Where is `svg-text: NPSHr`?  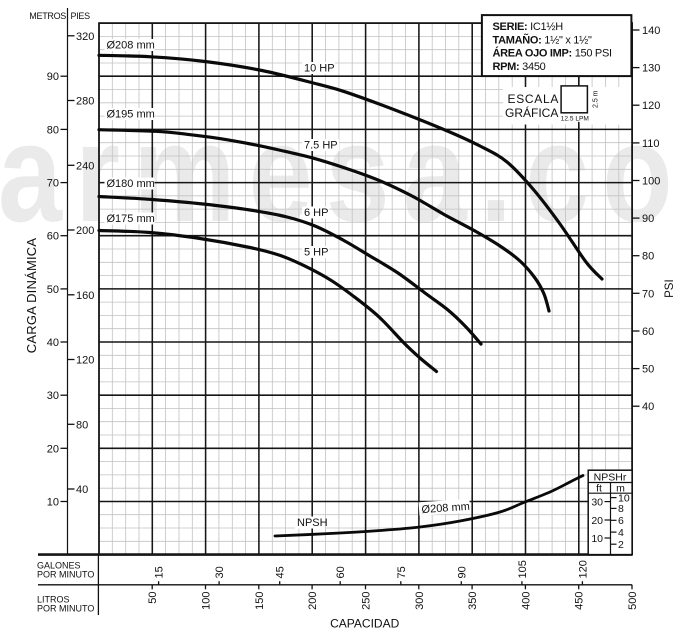 svg-text: NPSHr is located at coordinates (610, 478).